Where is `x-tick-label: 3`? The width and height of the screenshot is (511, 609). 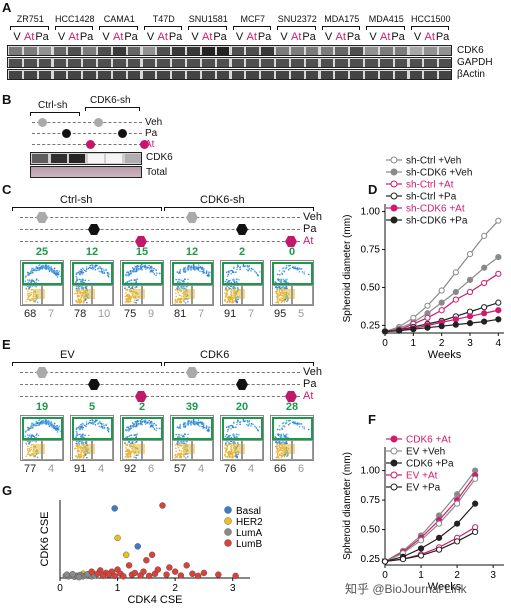
x-tick-label: 3 is located at coordinates (493, 575).